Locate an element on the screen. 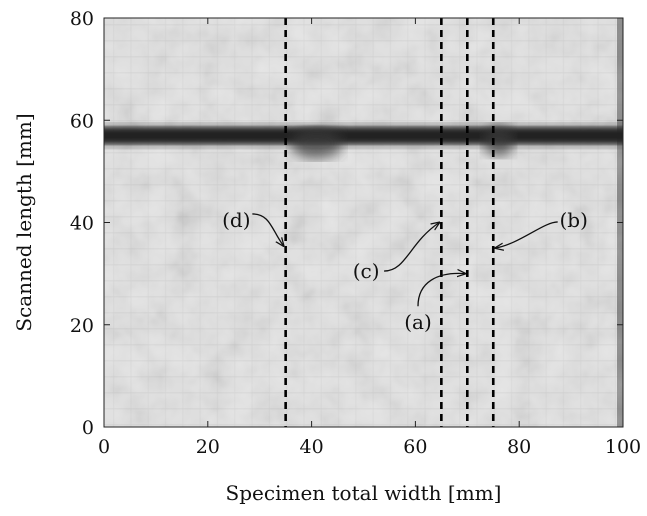  x-axis-title: Specimen total width [mm] is located at coordinates (364, 493).